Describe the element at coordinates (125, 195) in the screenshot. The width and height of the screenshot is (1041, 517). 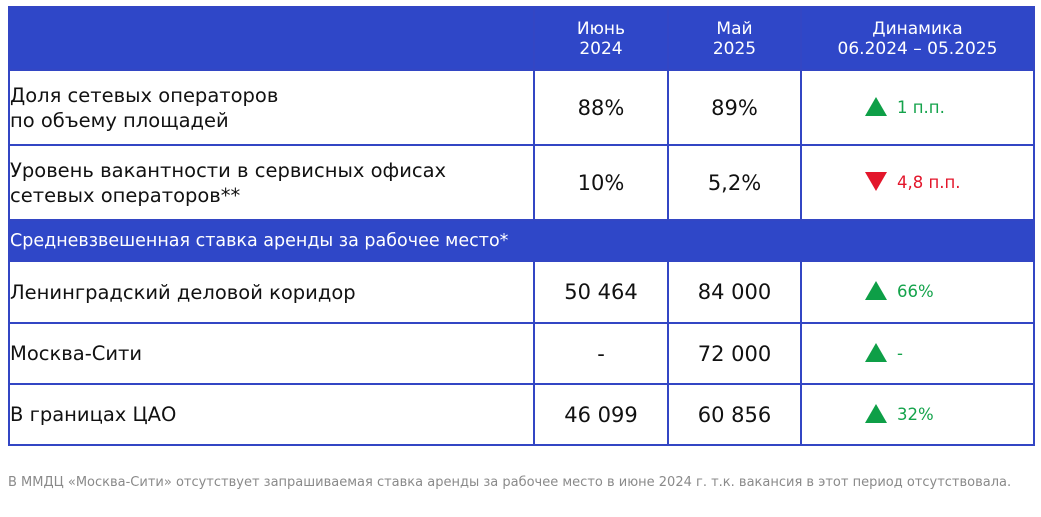
I see `row-label-line2: сетевых операторов**` at that location.